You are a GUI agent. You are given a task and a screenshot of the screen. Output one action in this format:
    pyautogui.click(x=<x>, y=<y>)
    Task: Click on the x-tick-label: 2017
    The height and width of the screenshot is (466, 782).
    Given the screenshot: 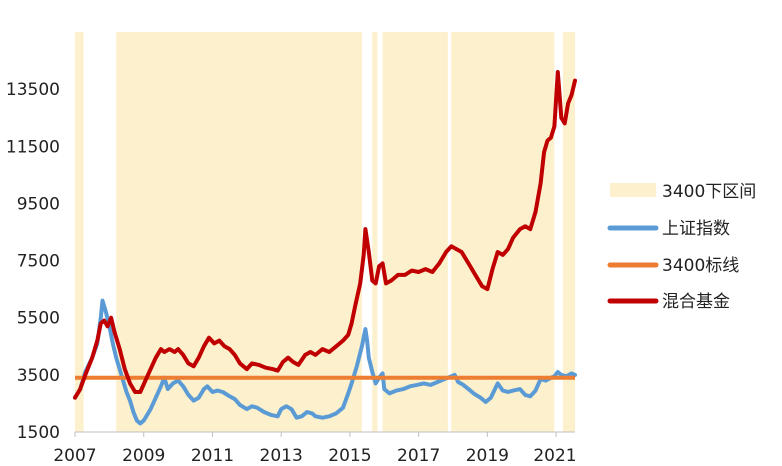 What is the action you would take?
    pyautogui.click(x=418, y=456)
    